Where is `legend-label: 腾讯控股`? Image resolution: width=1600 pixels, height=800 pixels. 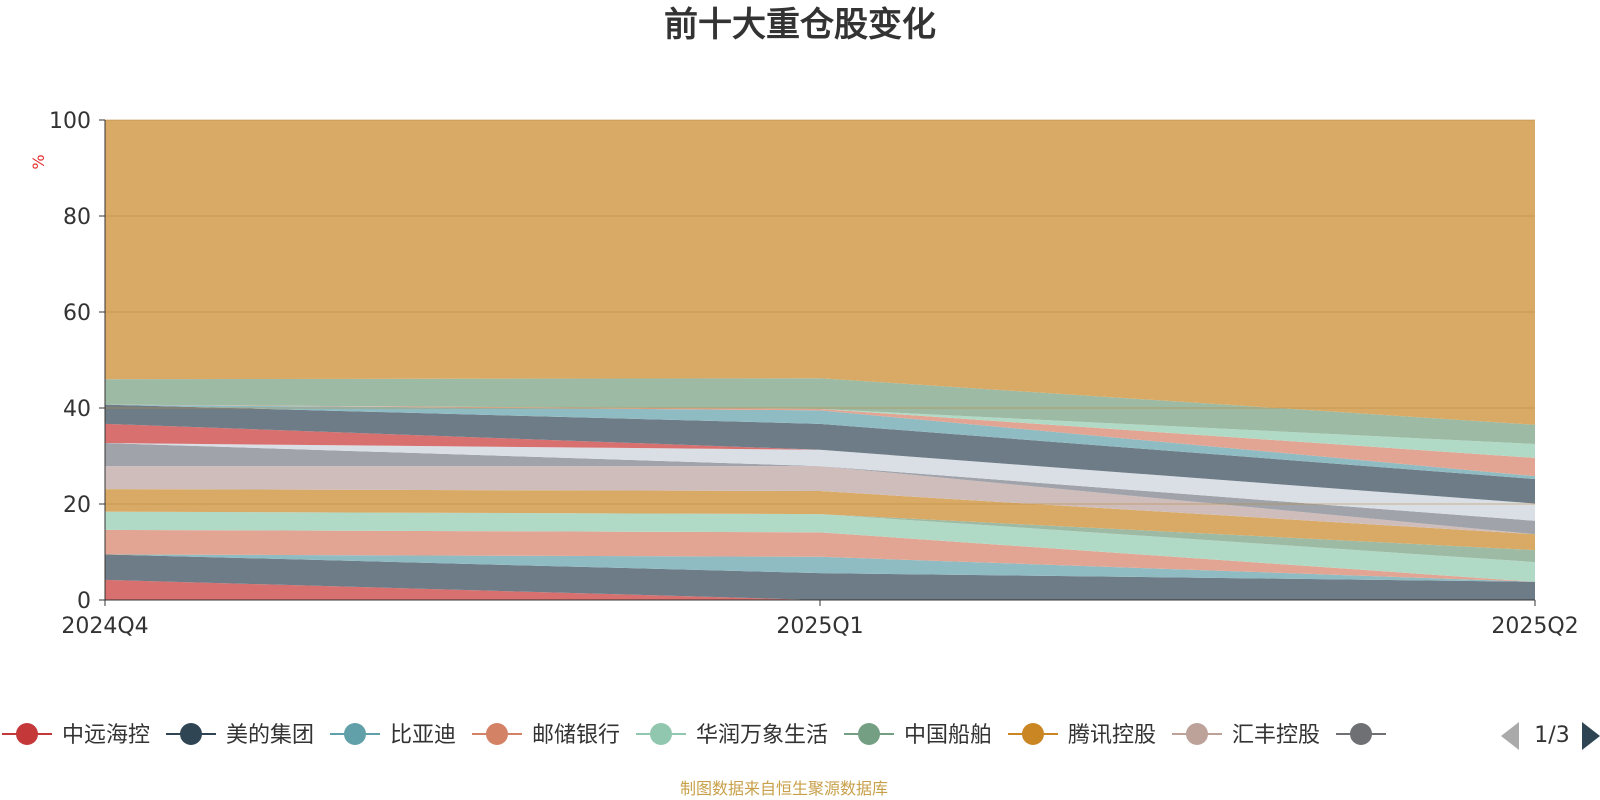
legend-label: 腾讯控股 is located at coordinates (1112, 735).